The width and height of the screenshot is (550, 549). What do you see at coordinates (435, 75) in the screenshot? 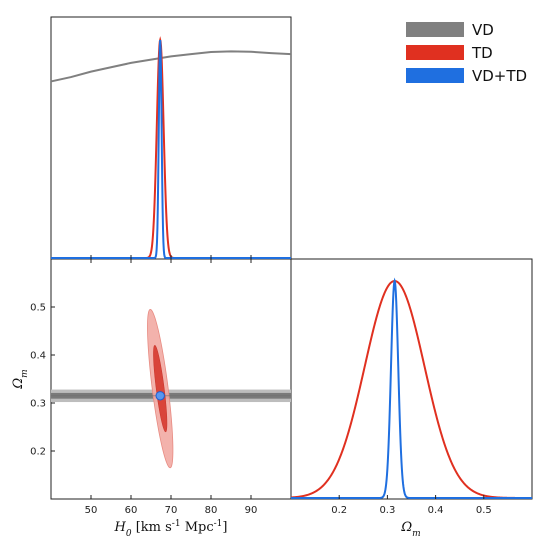
I see `legend-swatch-vdtd` at bounding box center [435, 75].